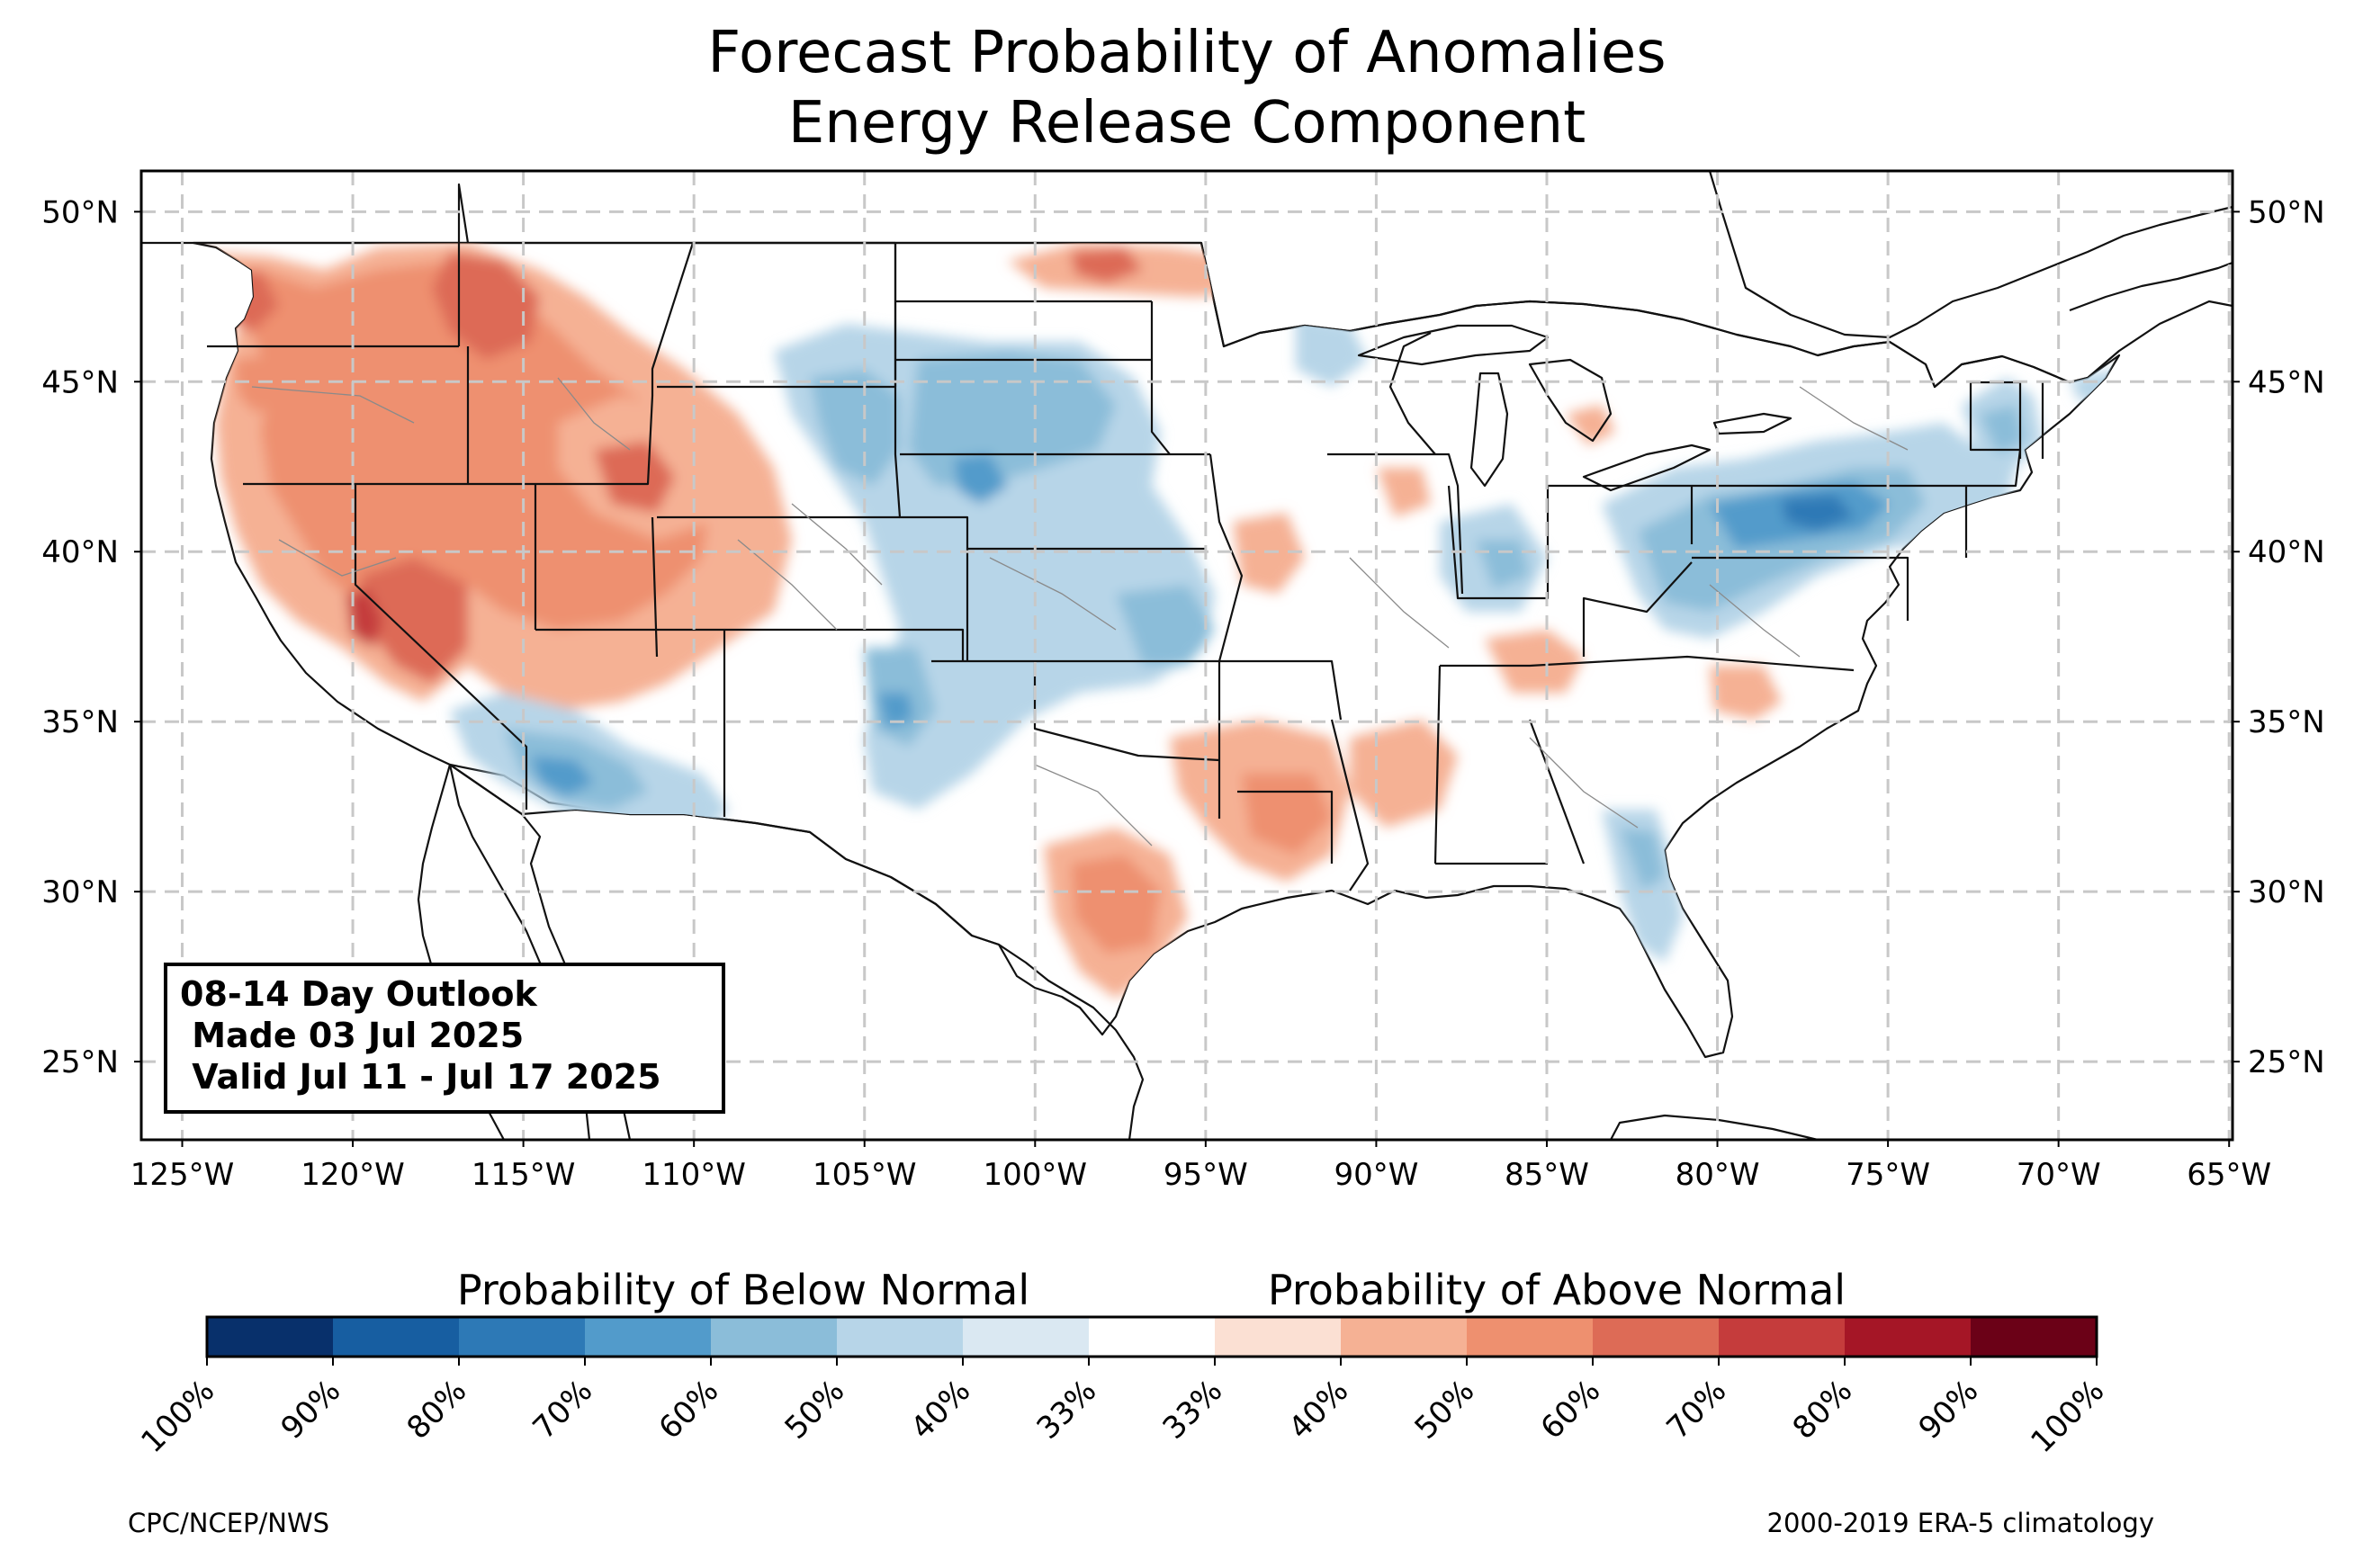 The width and height of the screenshot is (2372, 1568). What do you see at coordinates (359, 994) in the screenshot?
I see `outlook-title: 08-14 Day Outlook` at bounding box center [359, 994].